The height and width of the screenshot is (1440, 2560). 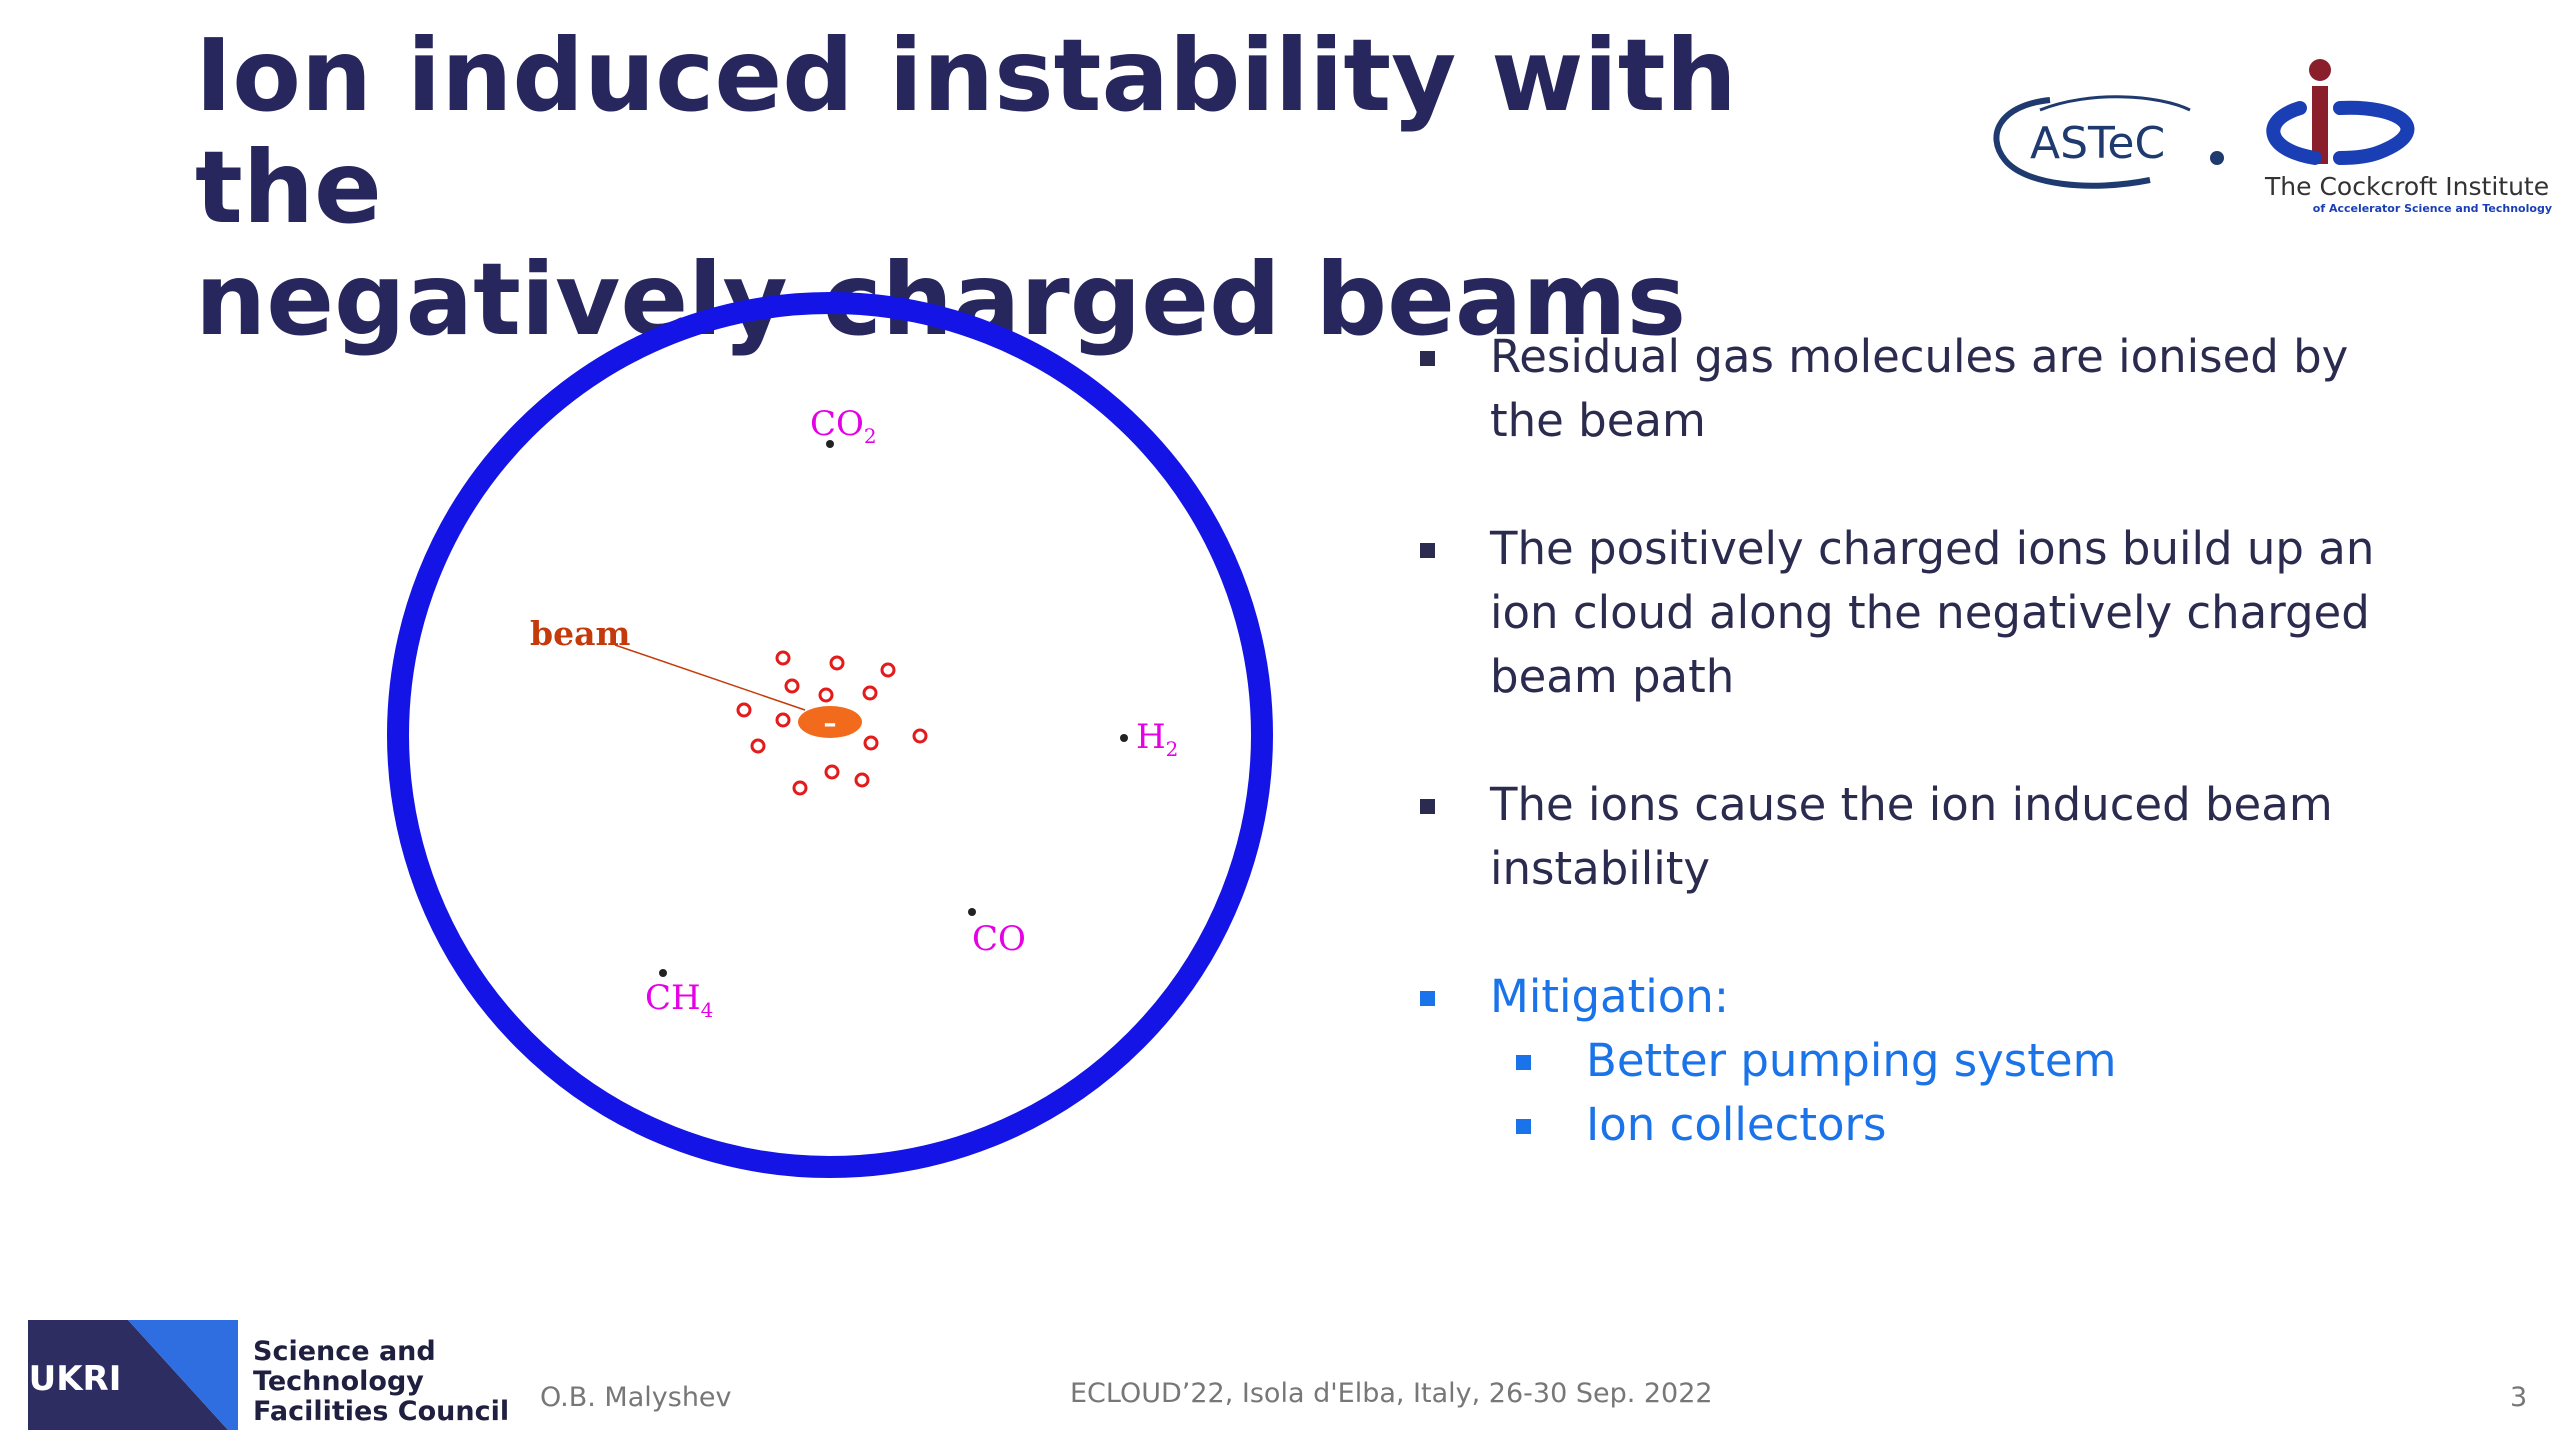 What do you see at coordinates (679, 1000) in the screenshot?
I see `ch4-label: CH4` at bounding box center [679, 1000].